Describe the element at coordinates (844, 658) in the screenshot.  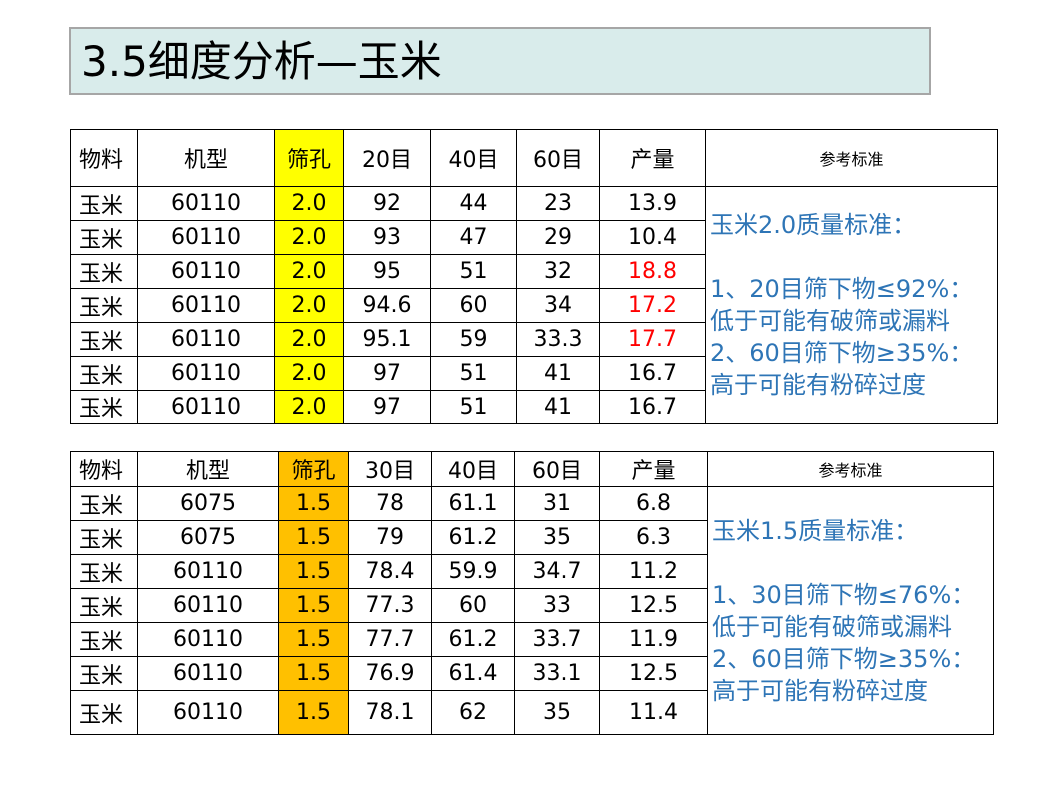
I see `reference-line4: 2、60目筛下物≥35%：` at that location.